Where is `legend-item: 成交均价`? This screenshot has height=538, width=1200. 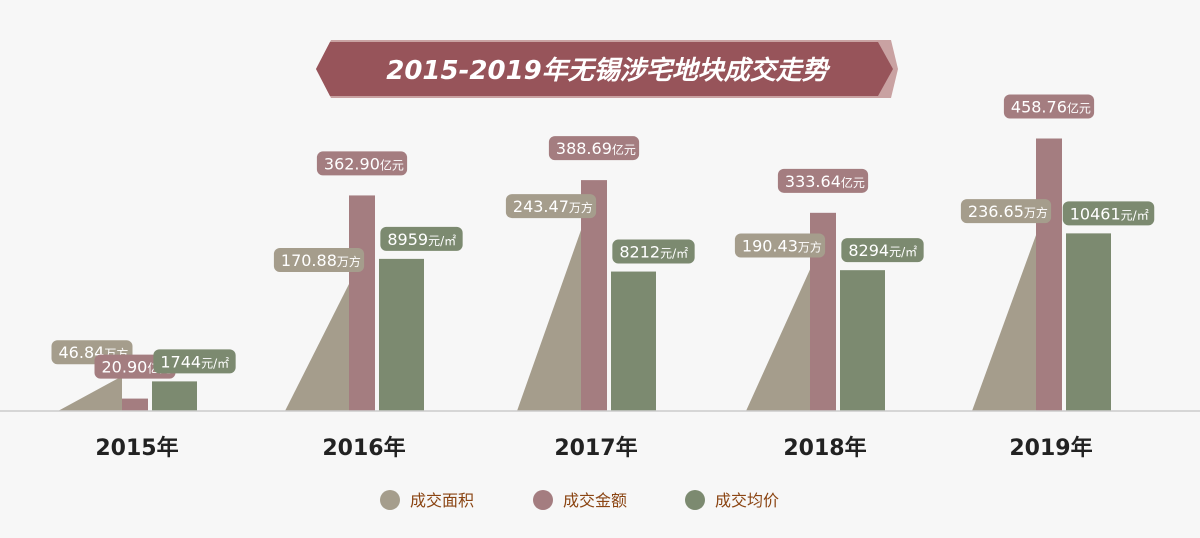
legend-item: 成交均价 is located at coordinates (732, 500).